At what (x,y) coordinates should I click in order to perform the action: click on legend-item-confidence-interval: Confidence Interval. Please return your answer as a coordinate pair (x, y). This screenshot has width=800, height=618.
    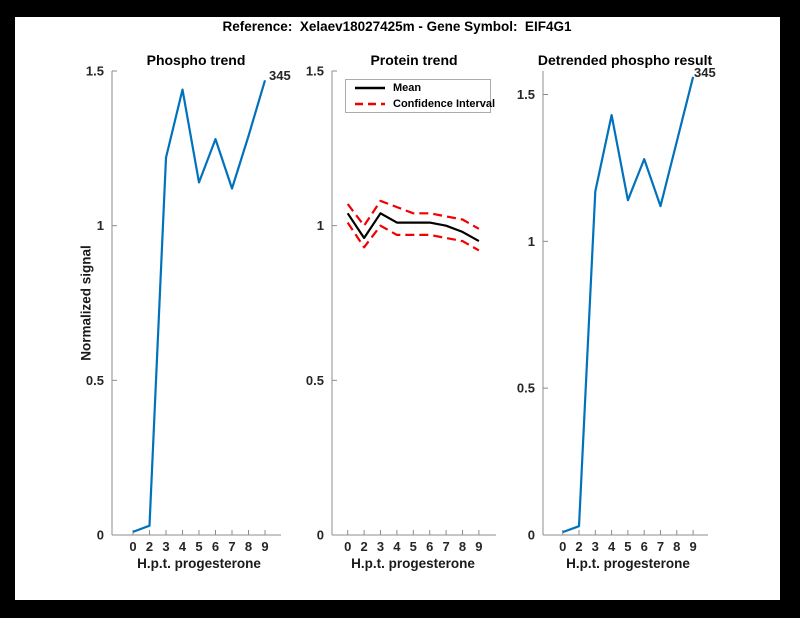
    Looking at the image, I should click on (424, 104).